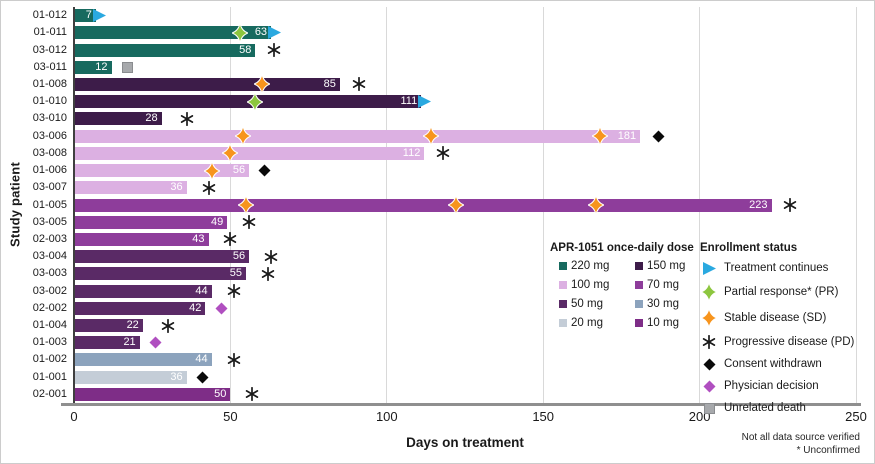 Image resolution: width=875 pixels, height=464 pixels. What do you see at coordinates (173, 33) in the screenshot?
I see `treatment-bar: 63` at bounding box center [173, 33].